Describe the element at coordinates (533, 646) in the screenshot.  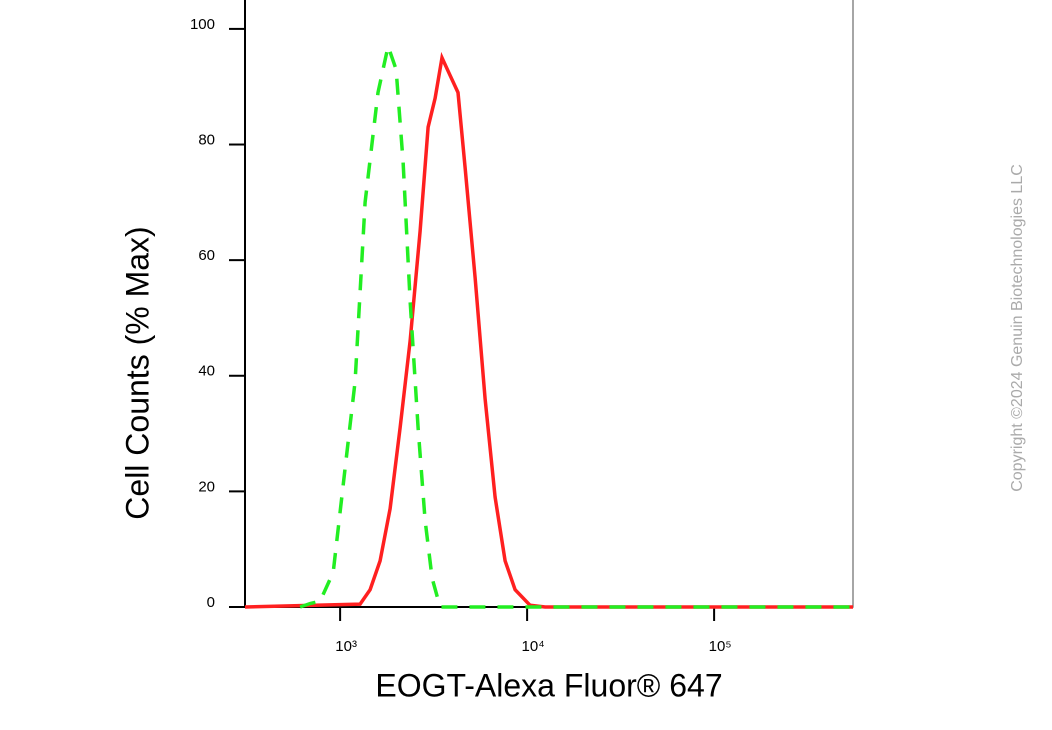
I see `x-tick-label: 10⁴` at that location.